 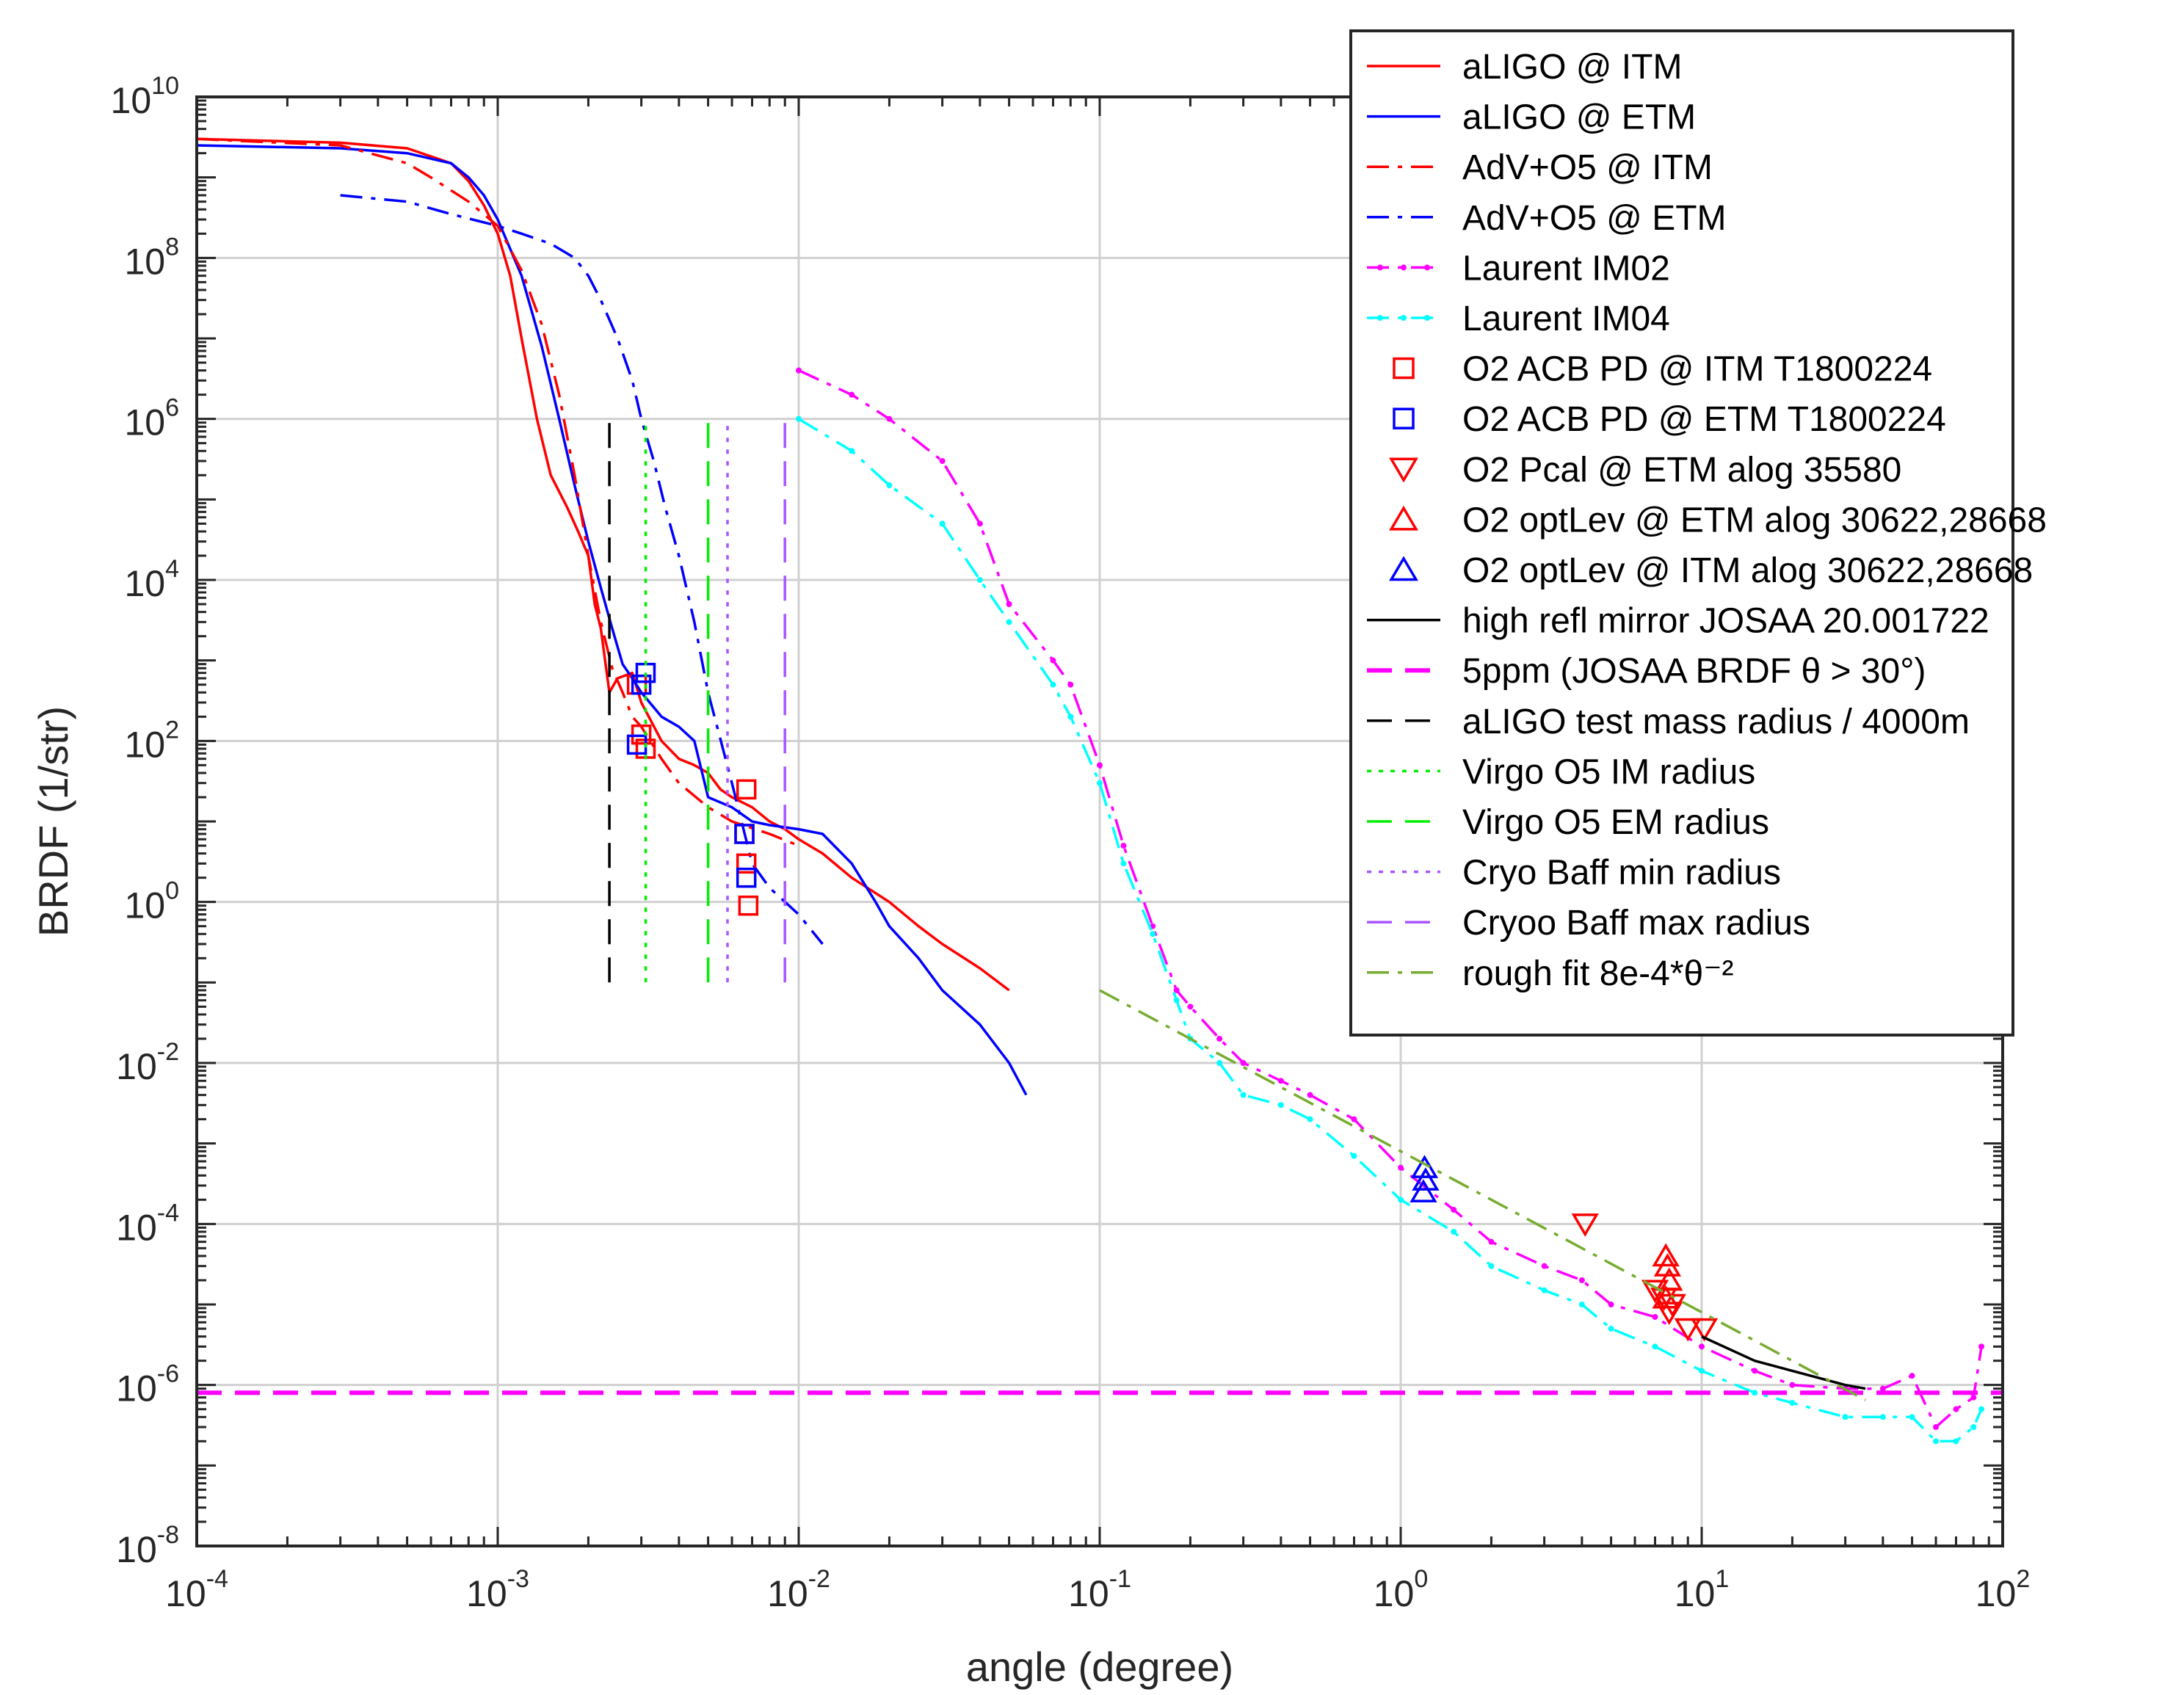 I want to click on x-tick-label: 10⁻¹, so click(x=1099, y=1589).